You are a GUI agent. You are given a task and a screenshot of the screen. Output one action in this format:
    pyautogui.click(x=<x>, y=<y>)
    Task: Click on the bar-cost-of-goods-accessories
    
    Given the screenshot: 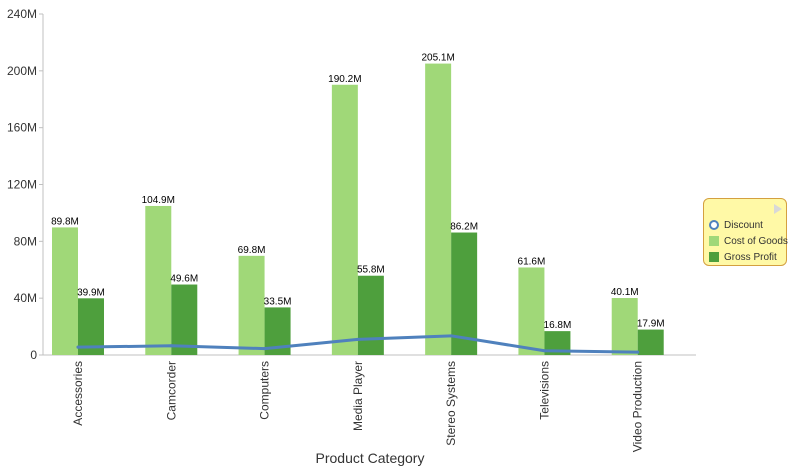 What is the action you would take?
    pyautogui.click(x=65, y=291)
    